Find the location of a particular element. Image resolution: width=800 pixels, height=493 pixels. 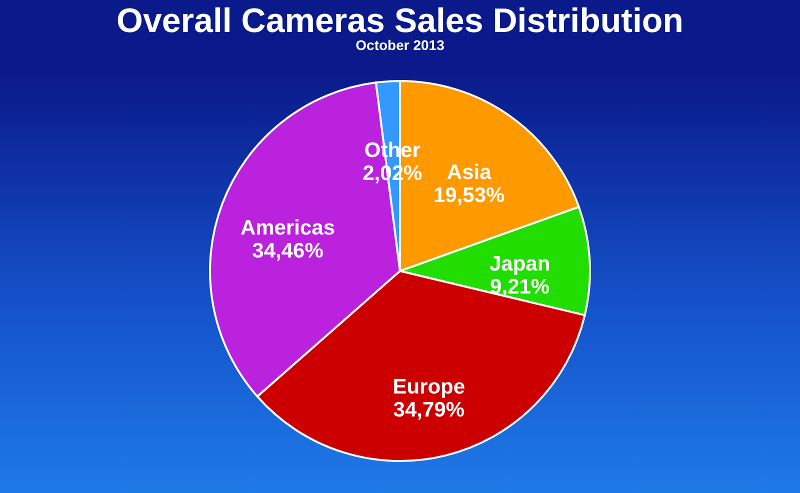

slice-label: Asia is located at coordinates (469, 172).